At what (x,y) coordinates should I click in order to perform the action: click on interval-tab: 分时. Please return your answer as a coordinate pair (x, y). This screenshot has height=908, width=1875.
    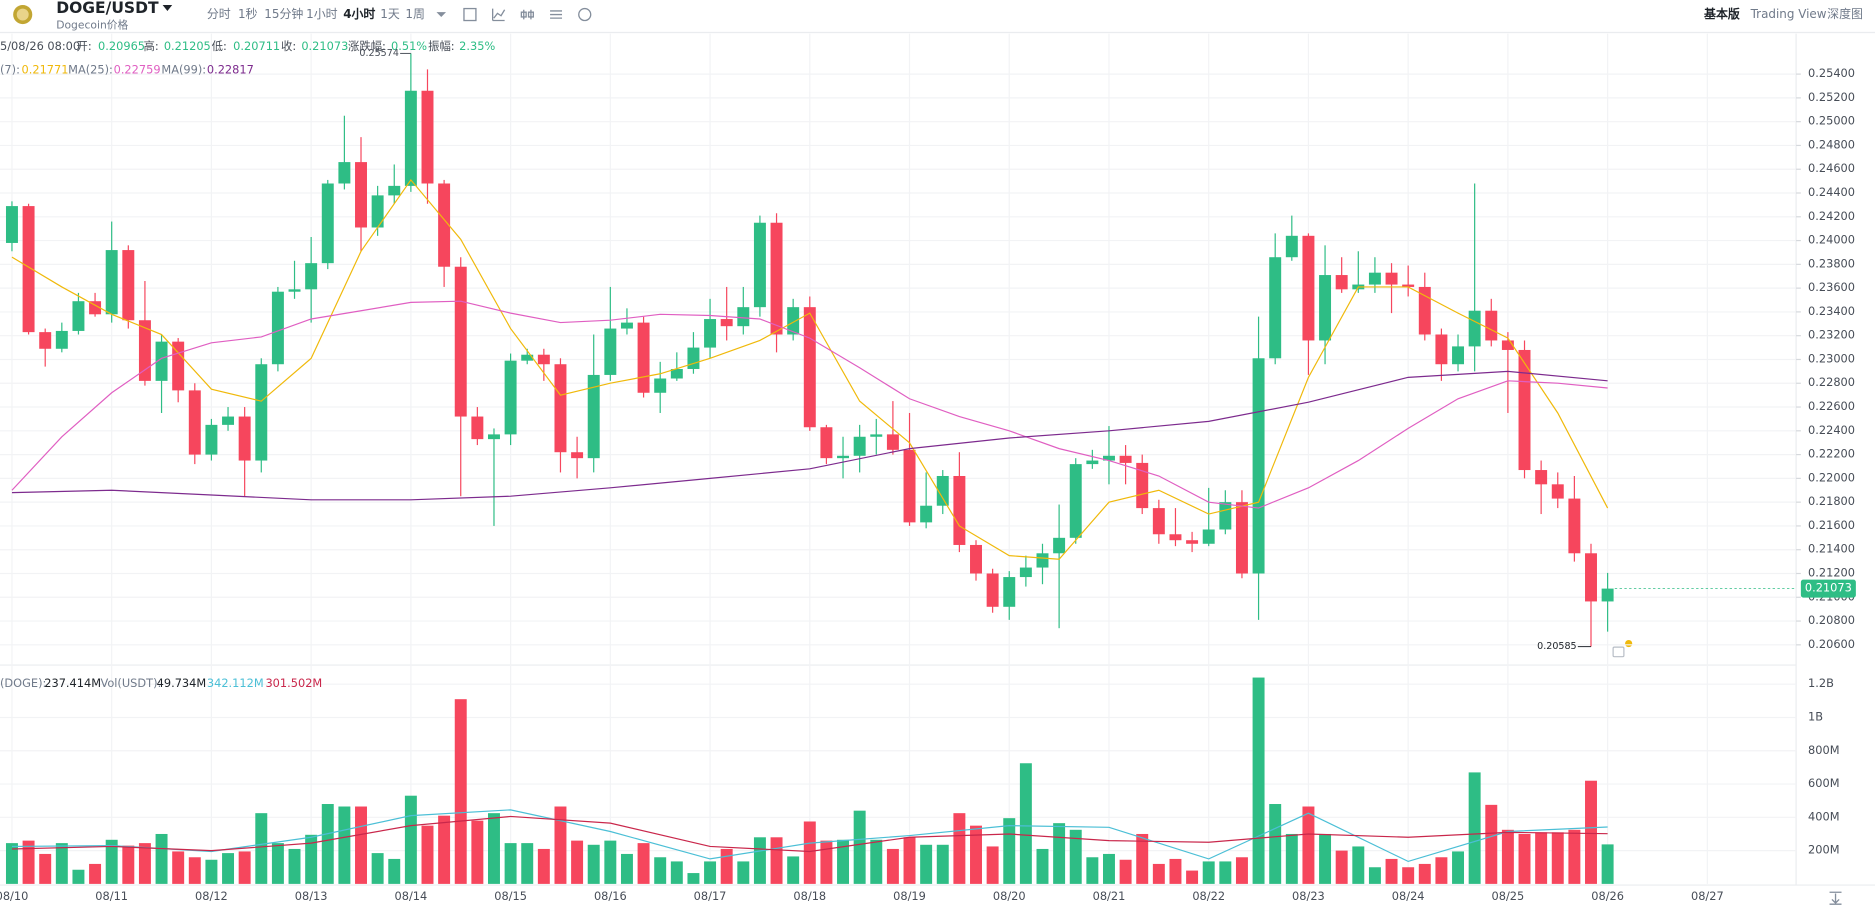
    Looking at the image, I should click on (219, 14).